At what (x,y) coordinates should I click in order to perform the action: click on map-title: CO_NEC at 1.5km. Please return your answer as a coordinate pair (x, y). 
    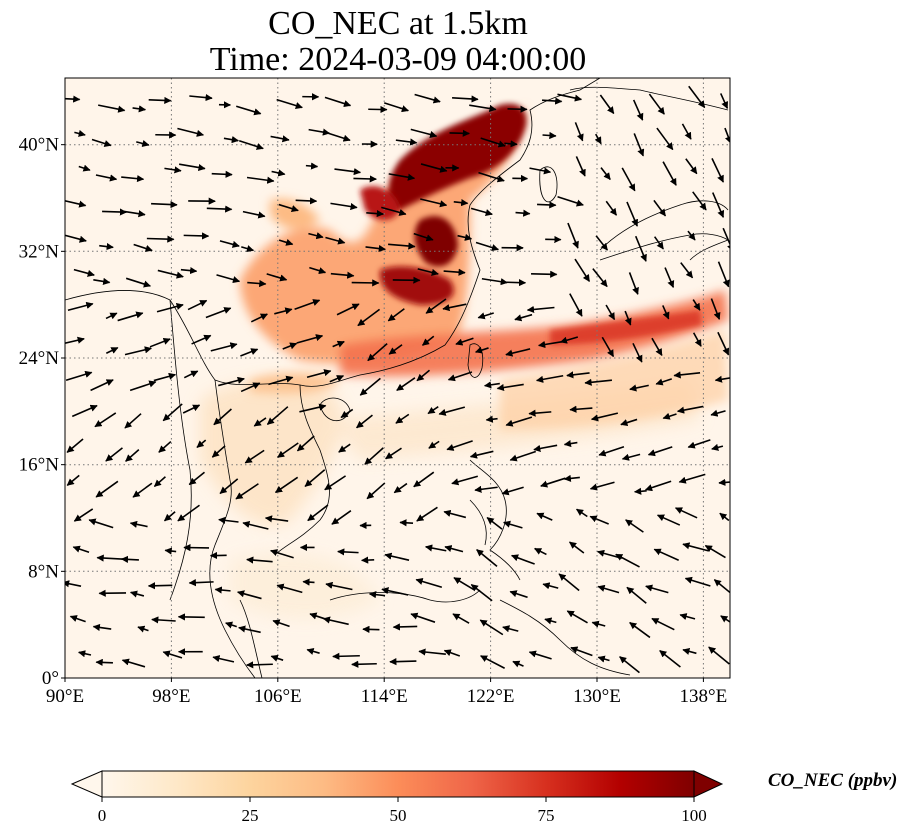
    Looking at the image, I should click on (398, 23).